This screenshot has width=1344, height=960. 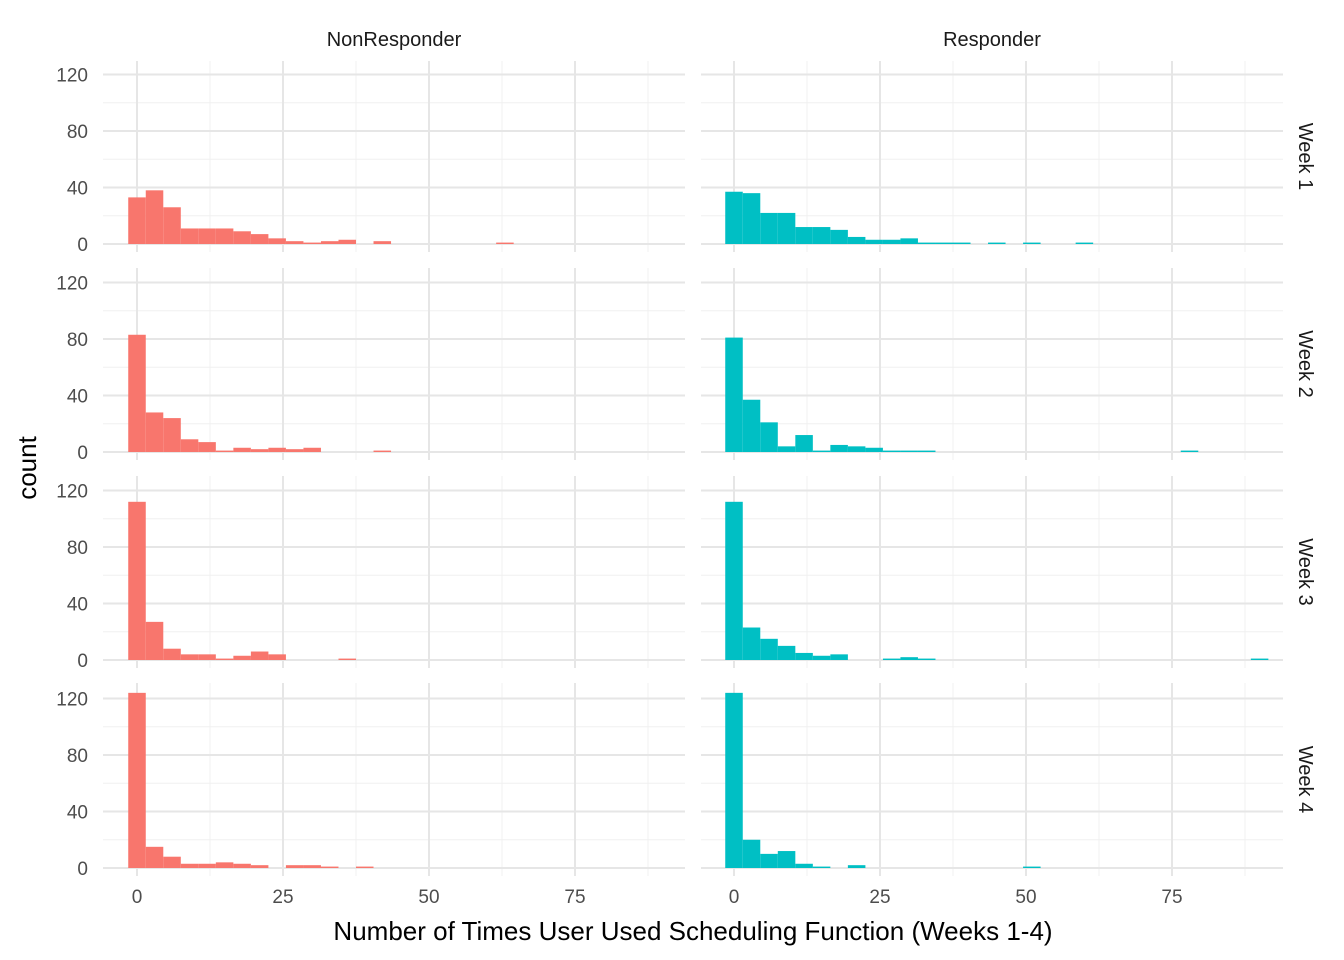 I want to click on panel-week-1-responder, so click(x=992, y=156).